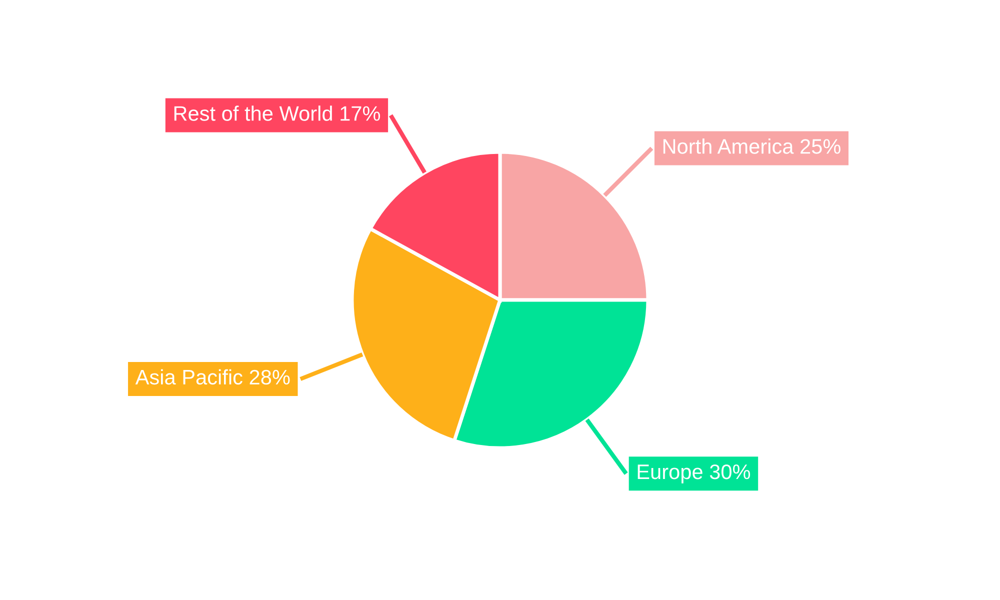 This screenshot has width=1000, height=600. What do you see at coordinates (277, 113) in the screenshot?
I see `slice-label: Rest of the World 17%` at bounding box center [277, 113].